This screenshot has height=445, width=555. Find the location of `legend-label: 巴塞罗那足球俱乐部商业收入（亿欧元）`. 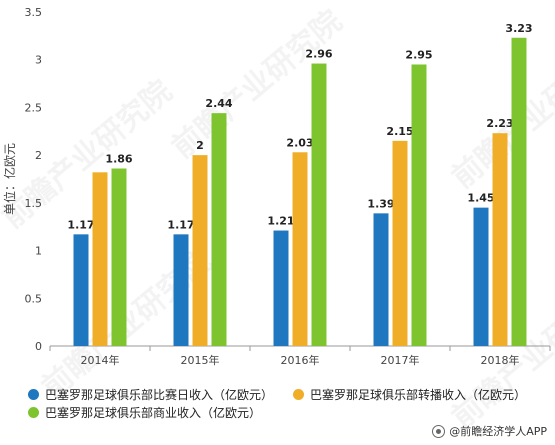

legend-label: 巴塞罗那足球俱乐部商业收入（亿欧元） is located at coordinates (153, 413).